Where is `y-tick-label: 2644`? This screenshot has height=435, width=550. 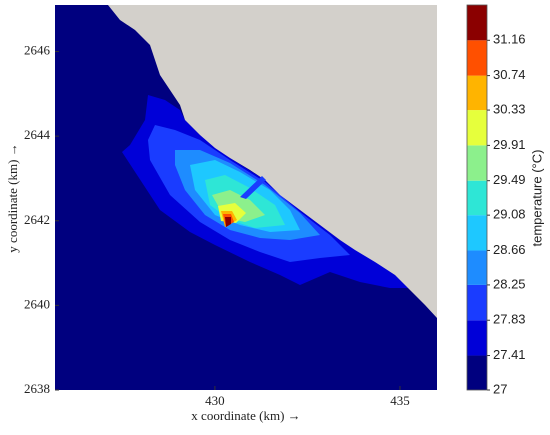
y-tick-label: 2644 is located at coordinates (37, 134).